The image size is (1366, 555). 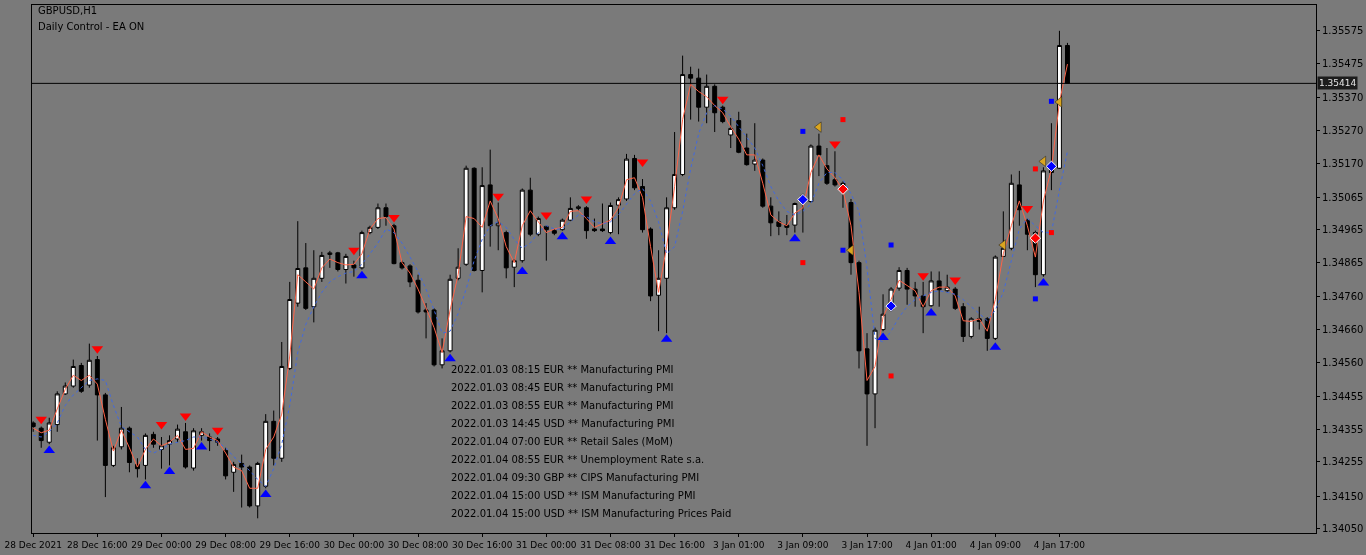 I want to click on x-tick-label: 29 Dec 08:00, so click(x=226, y=544).